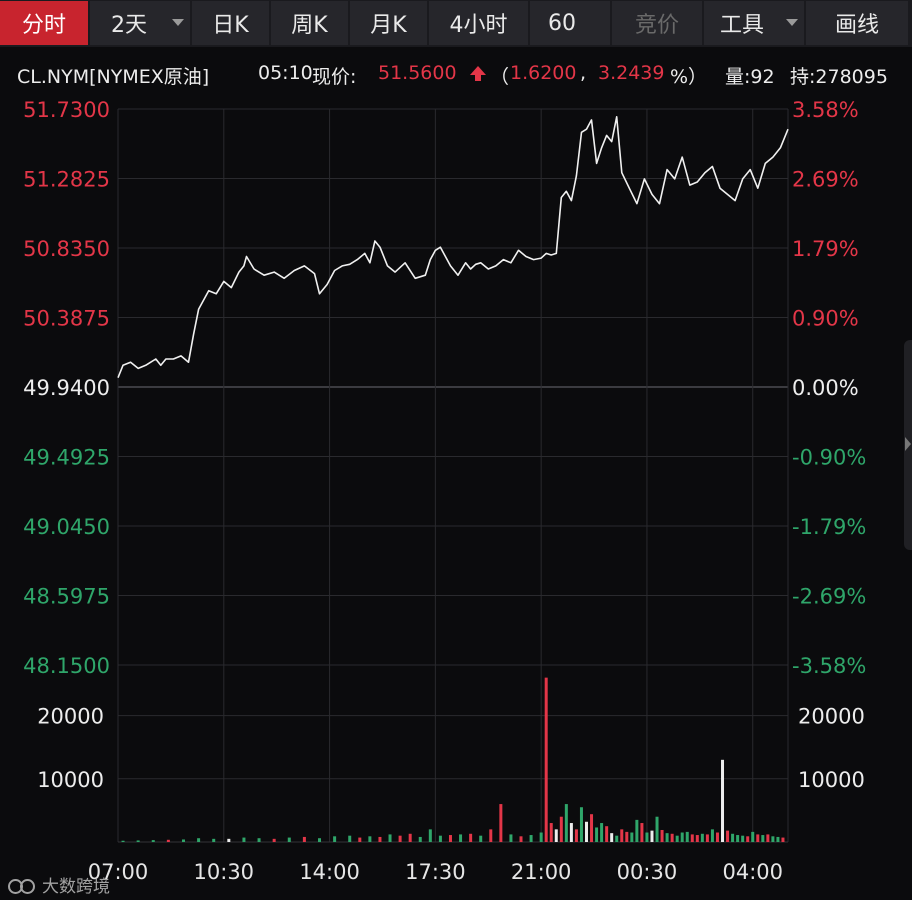  I want to click on tools-dropdown: 工具, so click(754, 23).